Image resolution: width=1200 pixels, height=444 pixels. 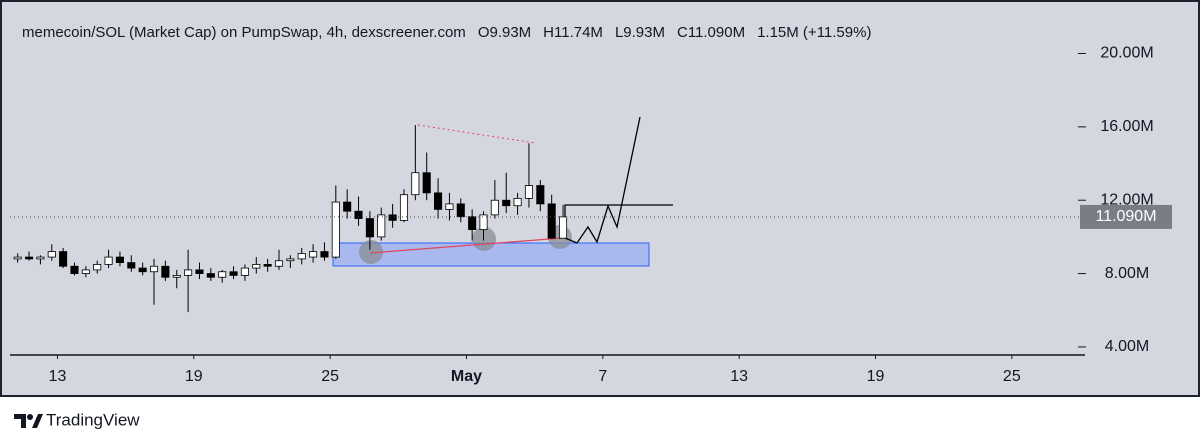 I want to click on ohlc-value: H11.74M, so click(x=573, y=32).